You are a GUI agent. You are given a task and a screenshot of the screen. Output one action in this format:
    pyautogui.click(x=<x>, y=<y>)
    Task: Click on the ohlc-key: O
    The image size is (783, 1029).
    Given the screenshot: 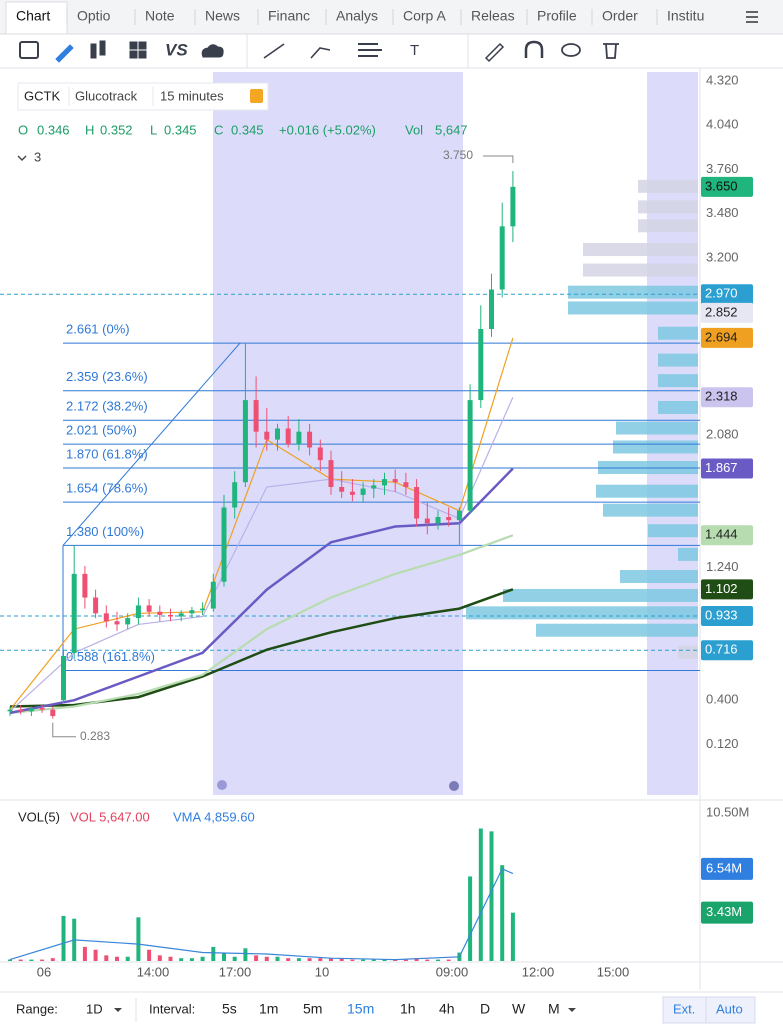 What is the action you would take?
    pyautogui.click(x=23, y=129)
    